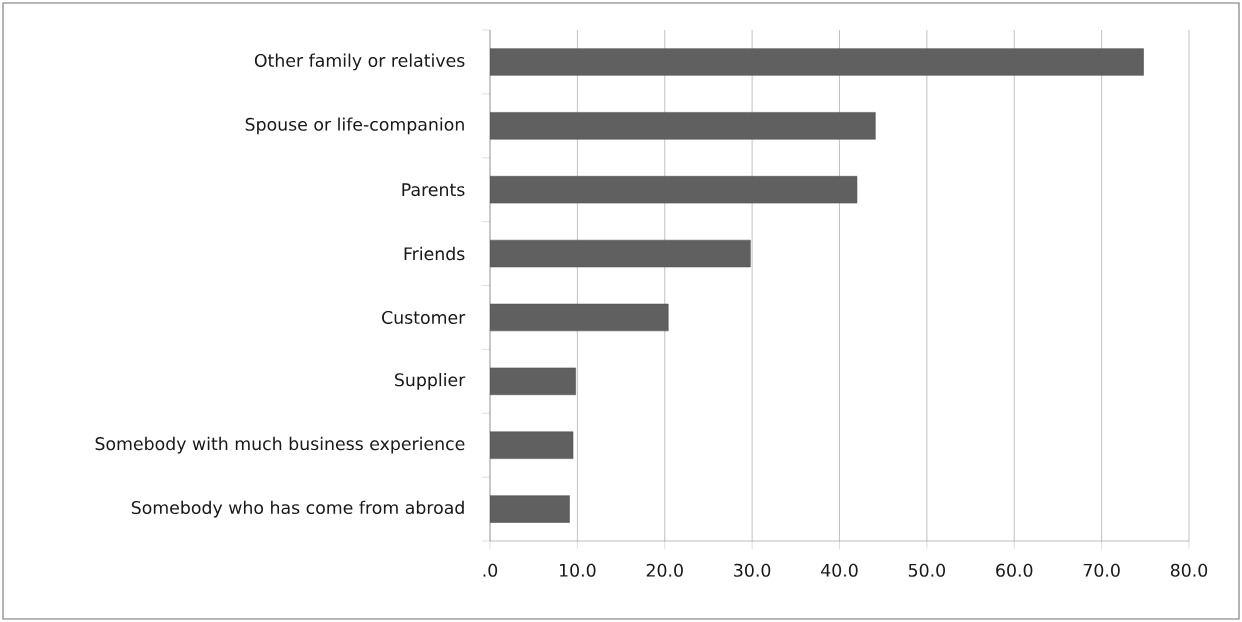 The image size is (1242, 622). Describe the element at coordinates (927, 570) in the screenshot. I see `x-tick-label: 50.0` at that location.